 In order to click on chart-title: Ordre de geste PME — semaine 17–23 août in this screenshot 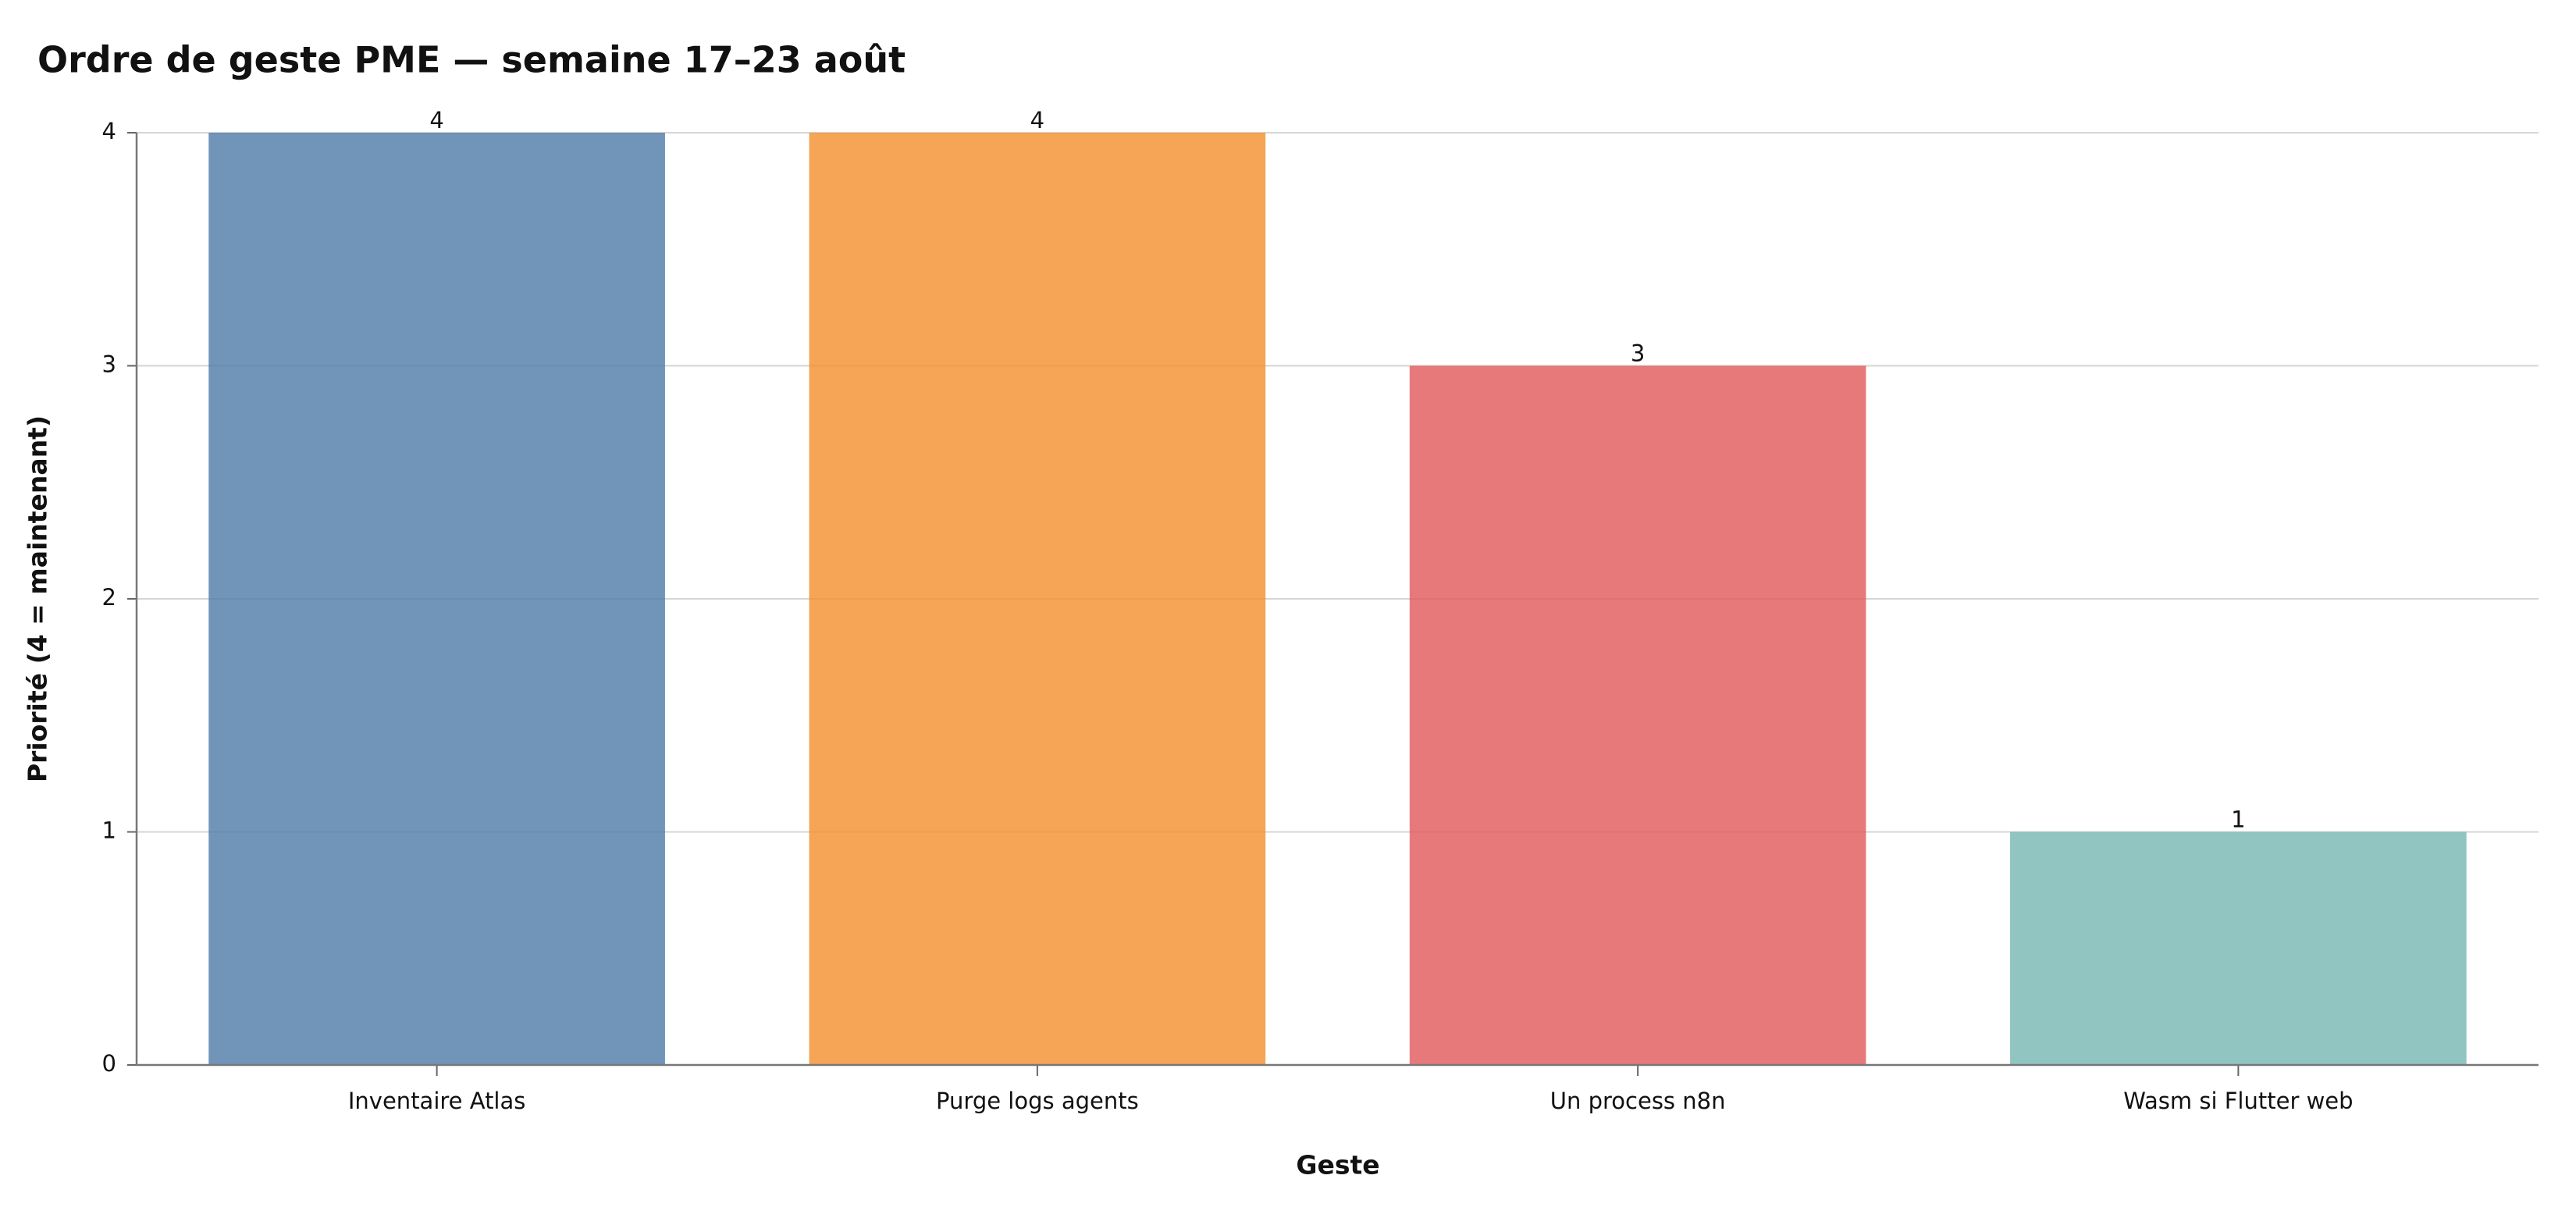, I will do `click(471, 60)`.